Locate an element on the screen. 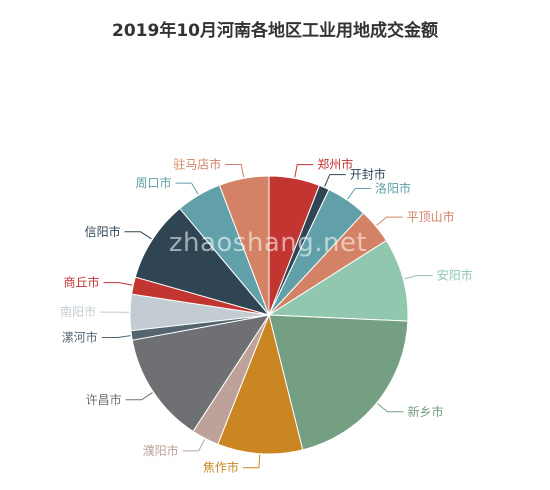 This screenshot has width=550, height=490. chart-title: 2019年10月河南各地区工业用地成交金额 is located at coordinates (275, 30).